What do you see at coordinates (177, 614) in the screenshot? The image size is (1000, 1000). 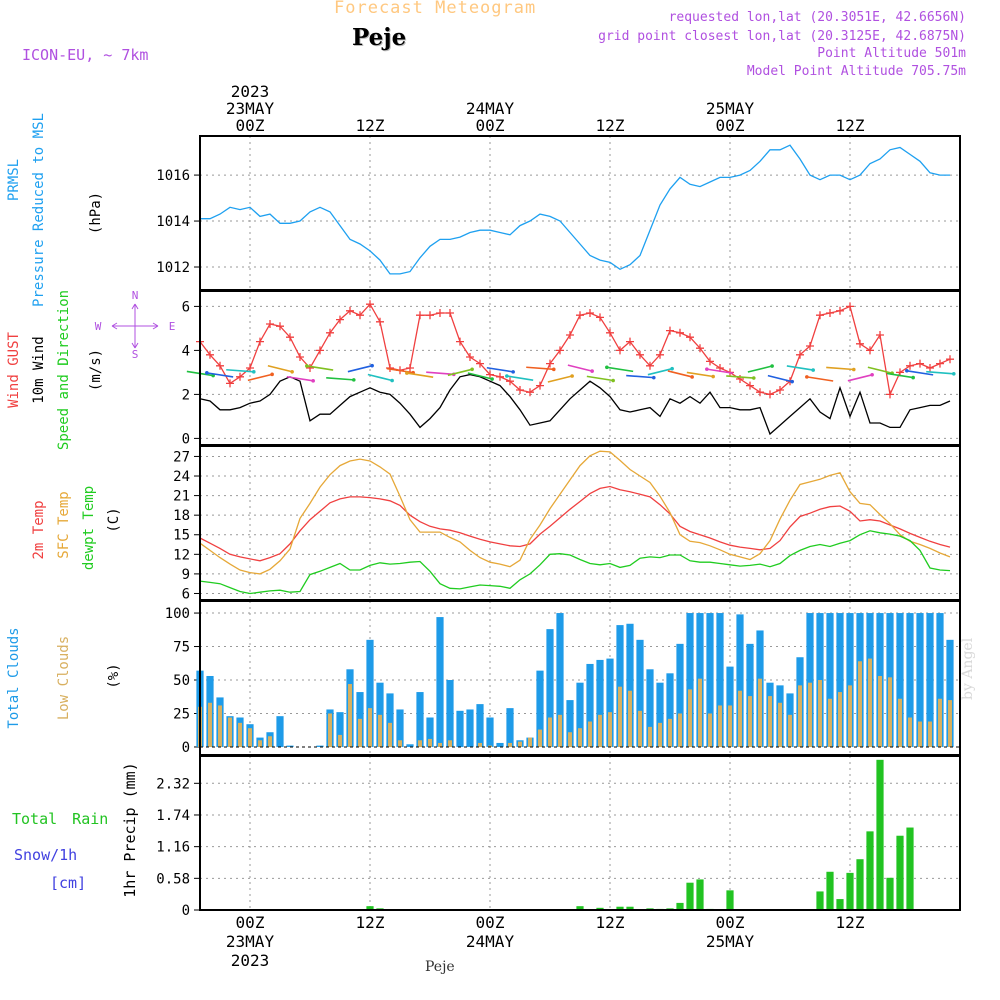 I see `y-tick-label: 100` at bounding box center [177, 614].